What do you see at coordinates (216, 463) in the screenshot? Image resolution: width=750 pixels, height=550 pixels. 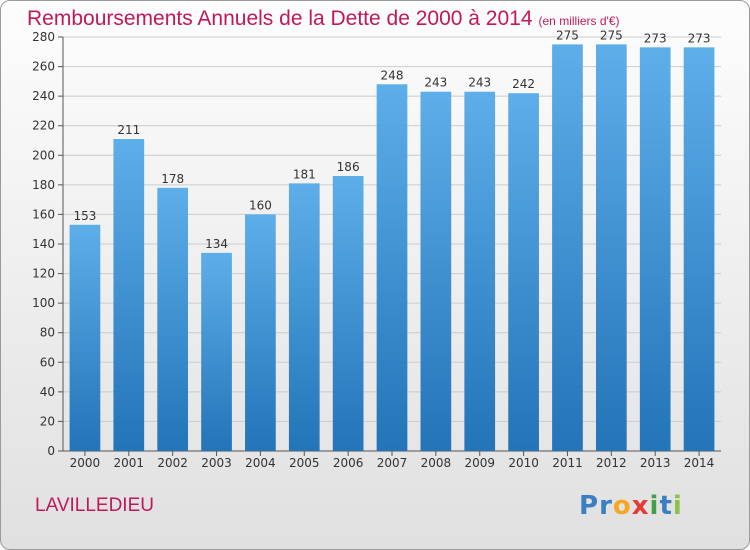 I see `x-tick-label: 2003` at bounding box center [216, 463].